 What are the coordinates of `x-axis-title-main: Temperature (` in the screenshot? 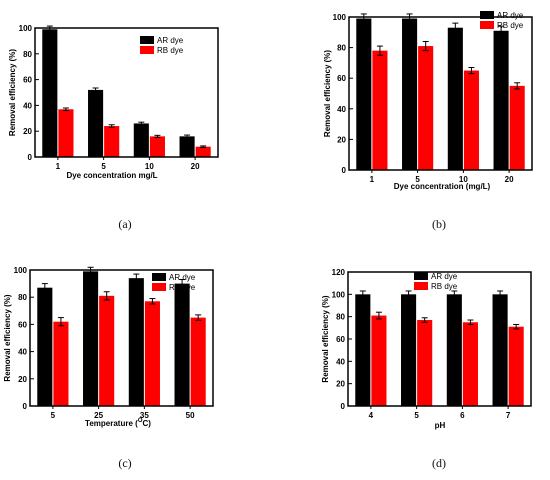 It's located at (111, 423).